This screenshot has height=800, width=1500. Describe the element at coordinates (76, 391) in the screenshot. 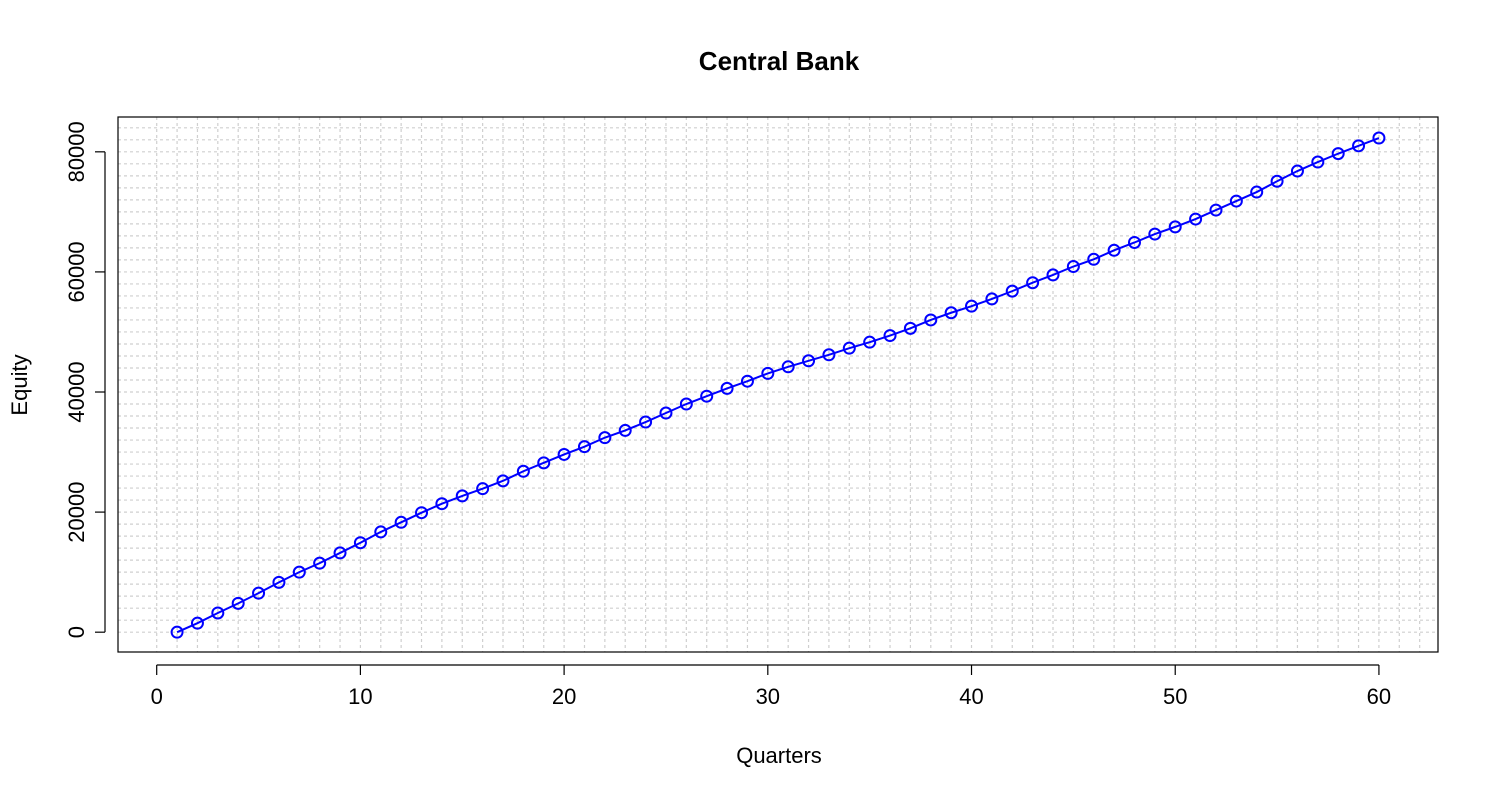

I see `y-tick-label: 40000` at that location.